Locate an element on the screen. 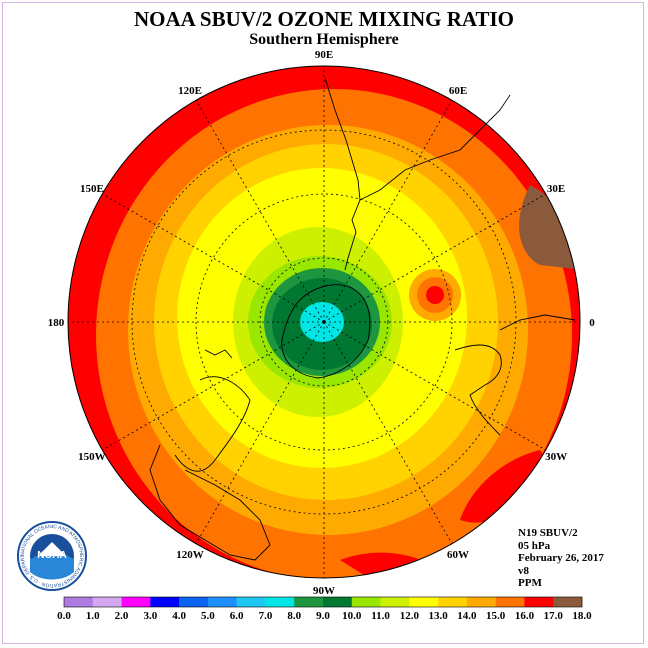 The height and width of the screenshot is (648, 648). pressure-label: 05 hPa is located at coordinates (534, 545).